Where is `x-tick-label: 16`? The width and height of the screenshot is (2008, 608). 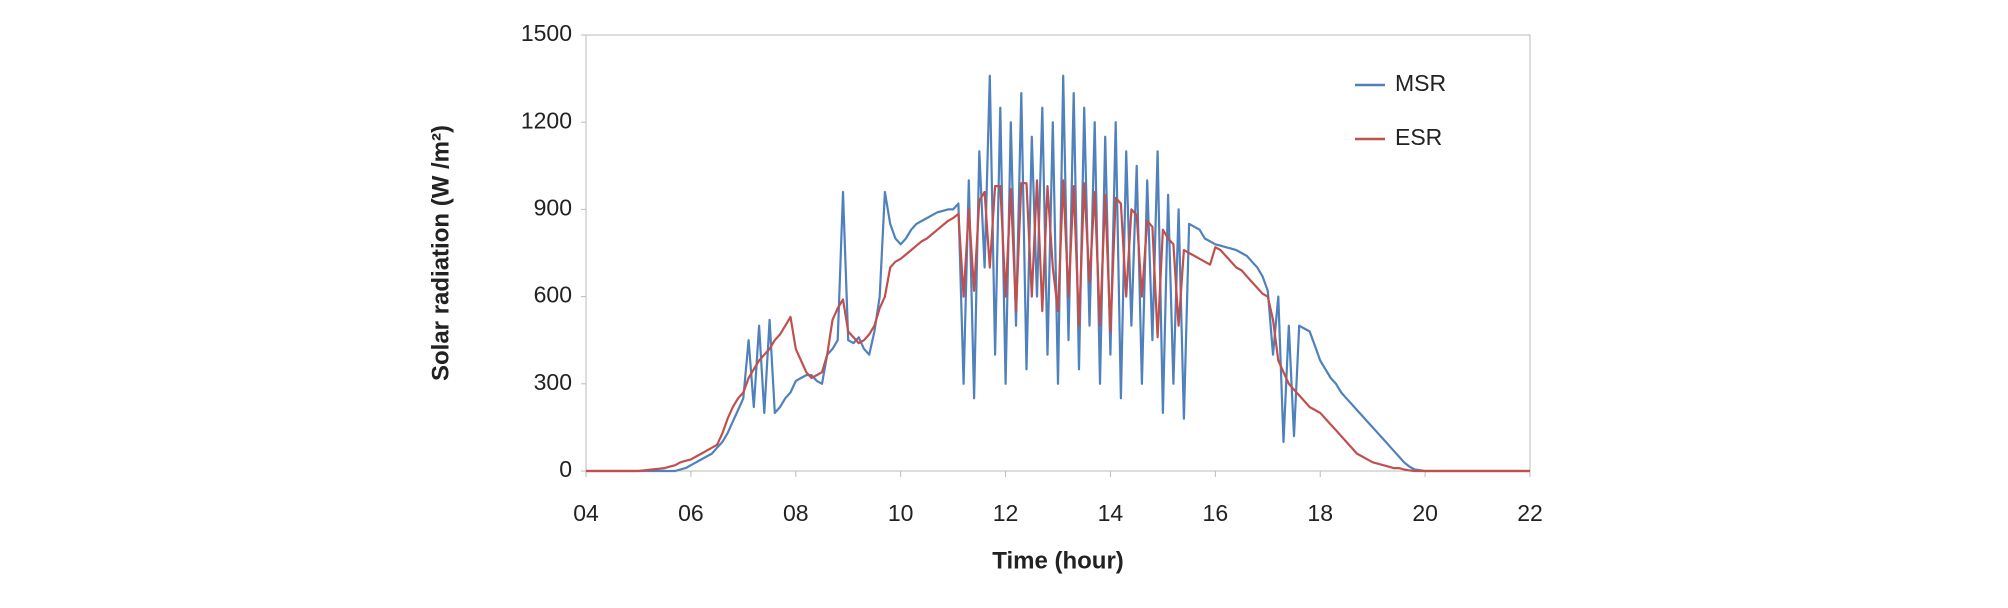
x-tick-label: 16 is located at coordinates (1216, 513).